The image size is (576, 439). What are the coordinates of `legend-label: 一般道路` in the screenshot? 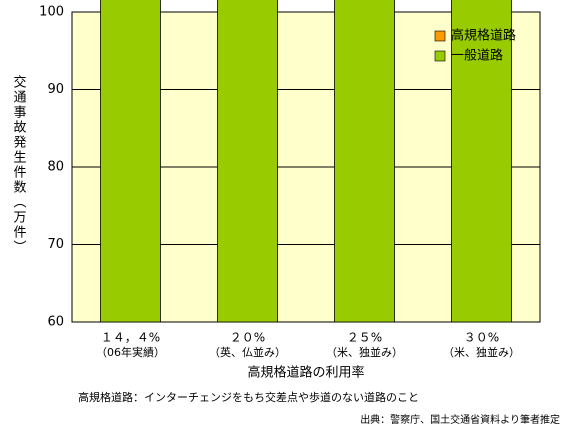 It's located at (477, 56).